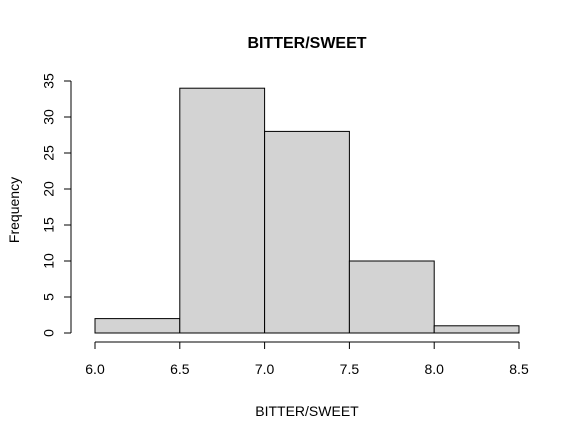 The width and height of the screenshot is (577, 441). Describe the element at coordinates (350, 369) in the screenshot. I see `x-tick-label: 7.5` at that location.